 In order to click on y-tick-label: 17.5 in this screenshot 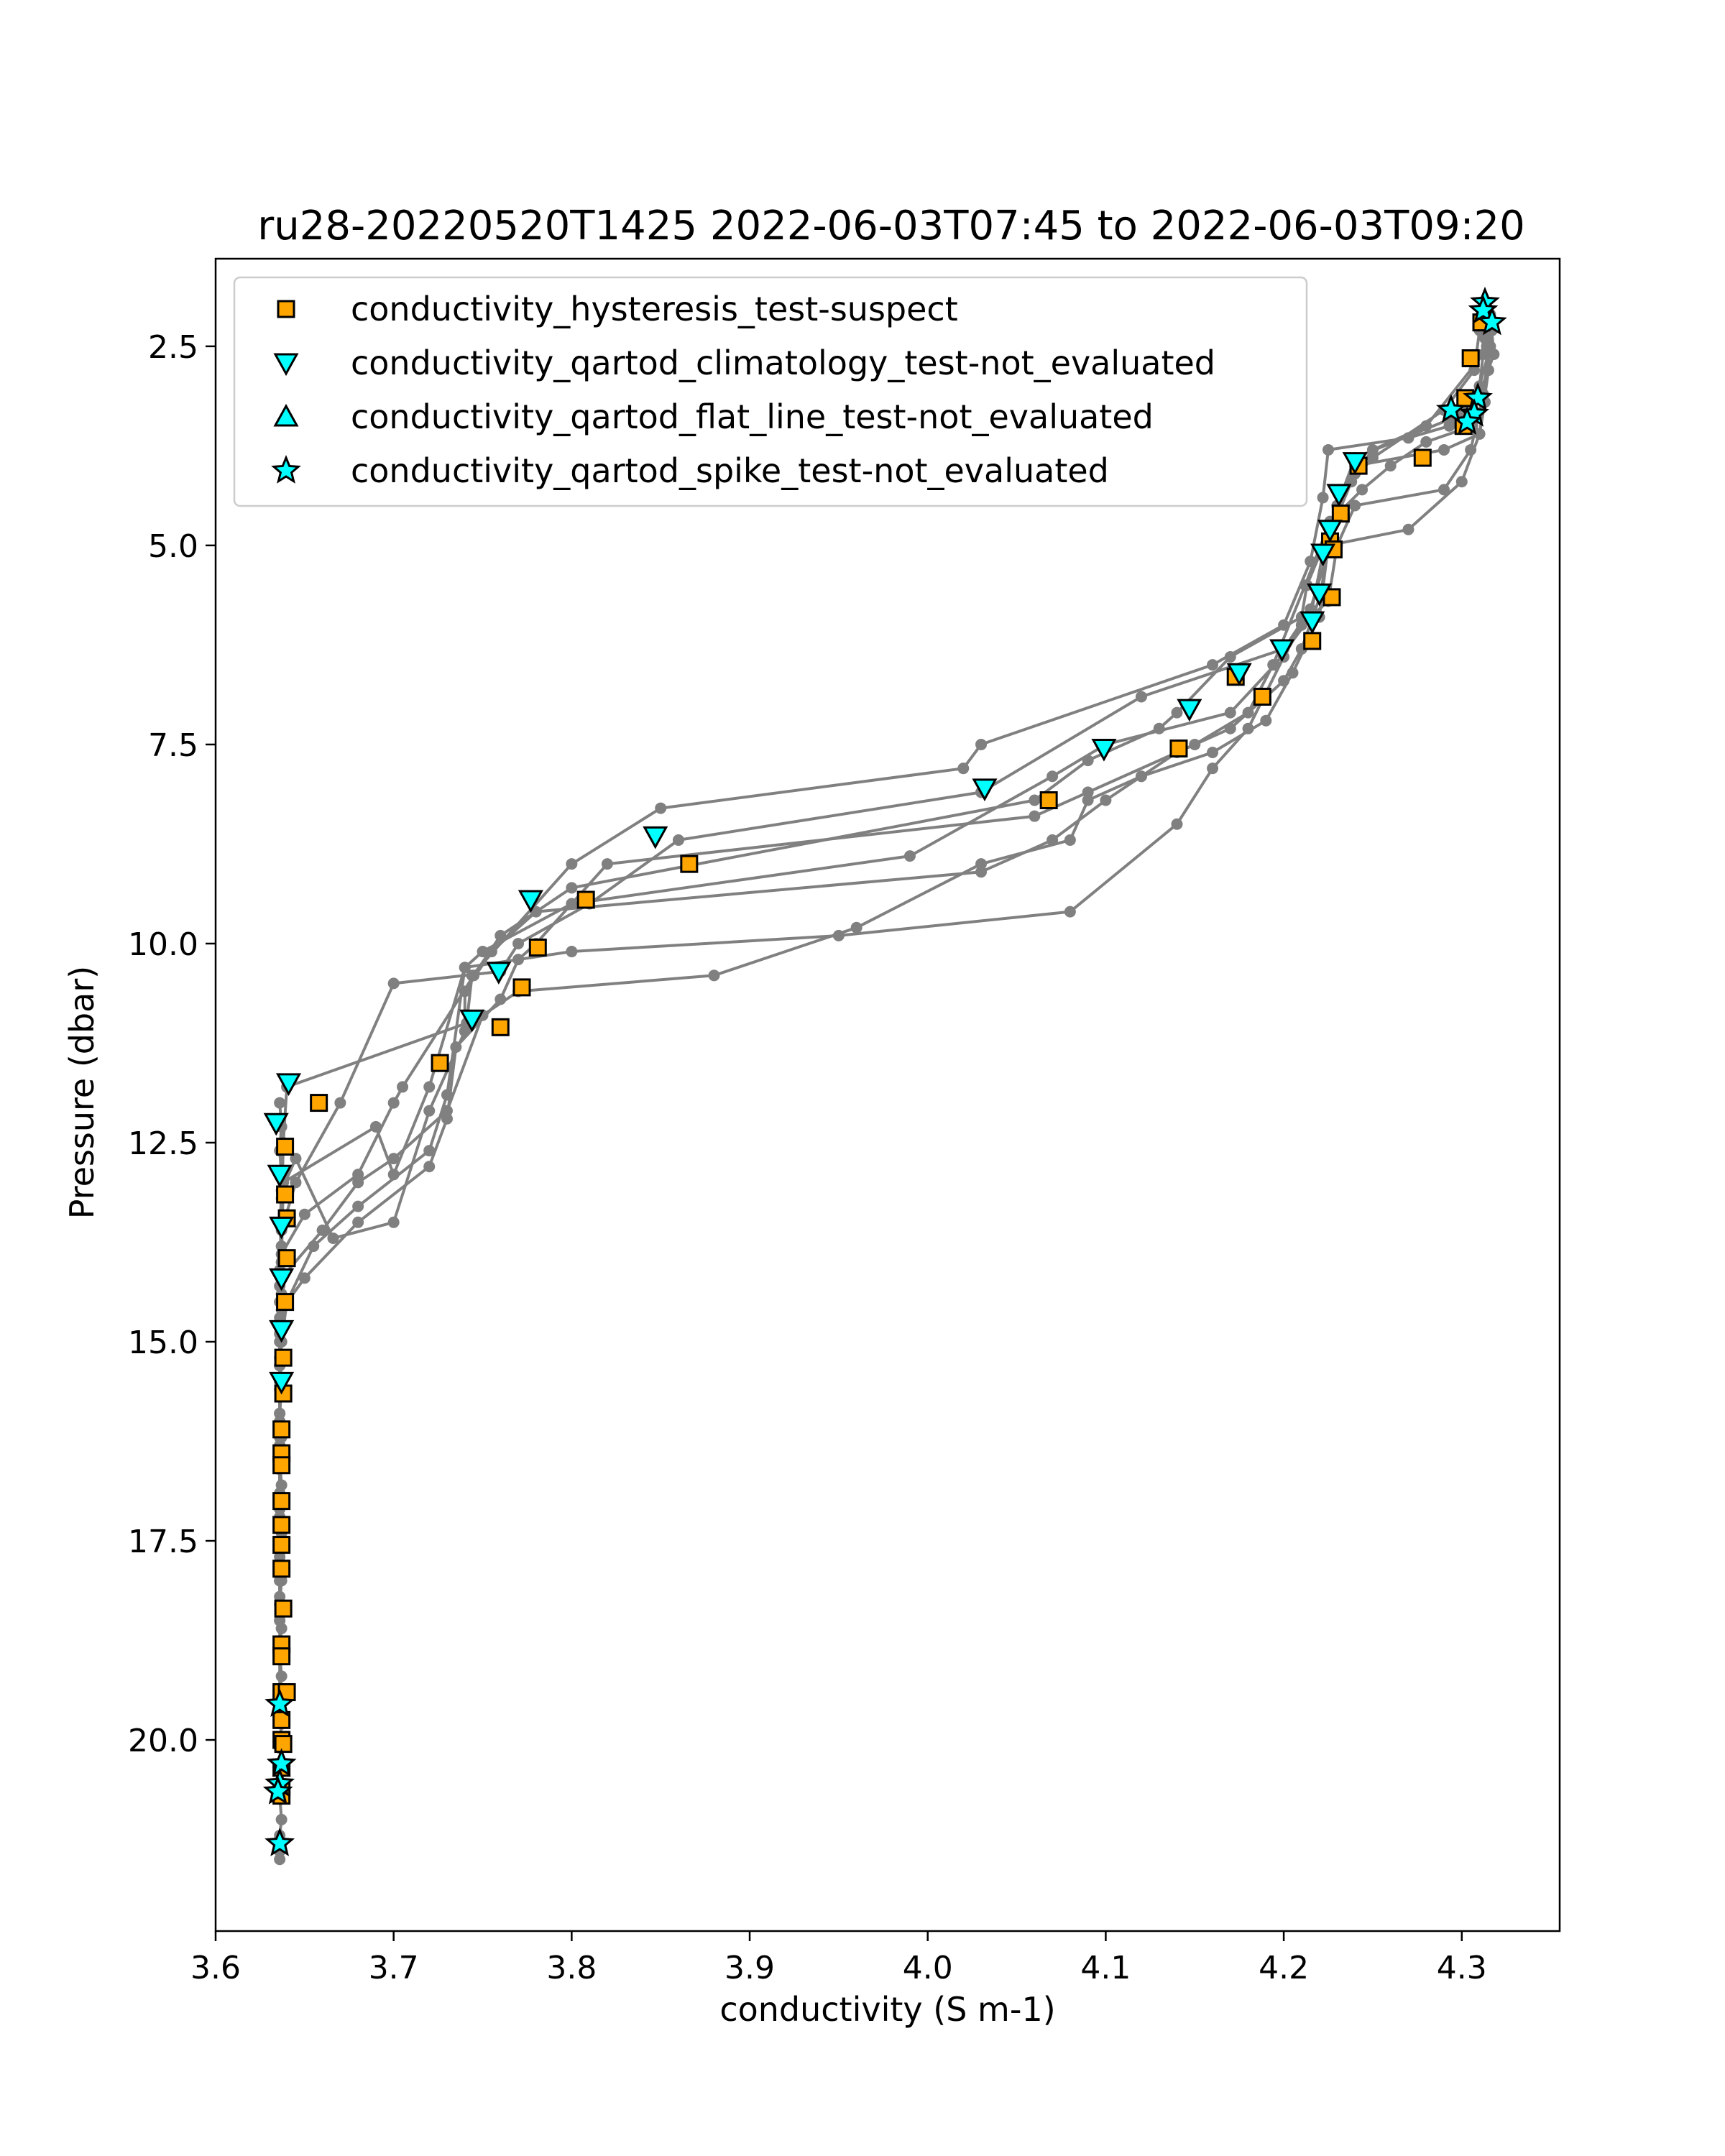, I will do `click(163, 1542)`.